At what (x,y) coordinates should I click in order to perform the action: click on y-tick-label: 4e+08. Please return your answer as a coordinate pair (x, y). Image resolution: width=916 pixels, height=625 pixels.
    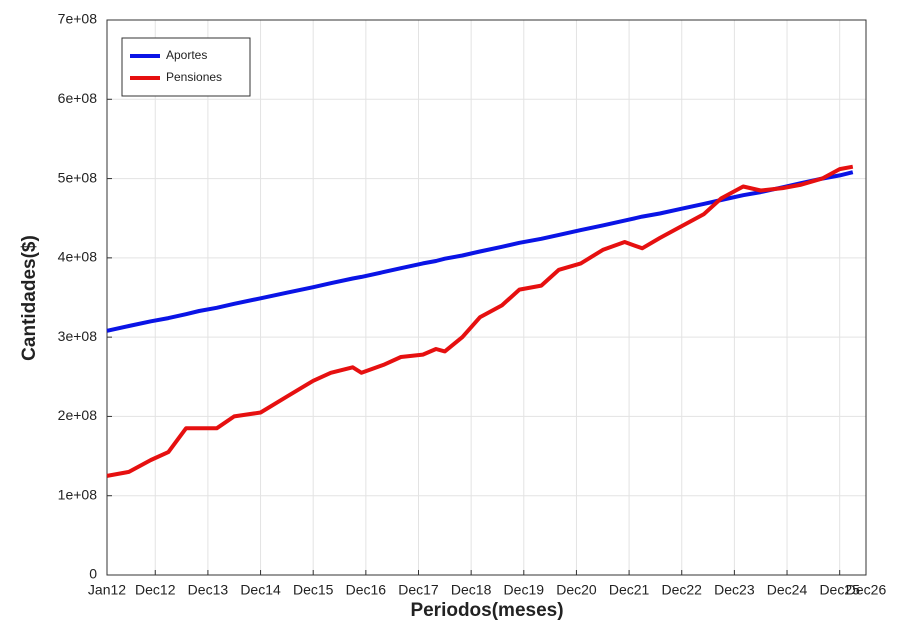
    Looking at the image, I should click on (78, 257).